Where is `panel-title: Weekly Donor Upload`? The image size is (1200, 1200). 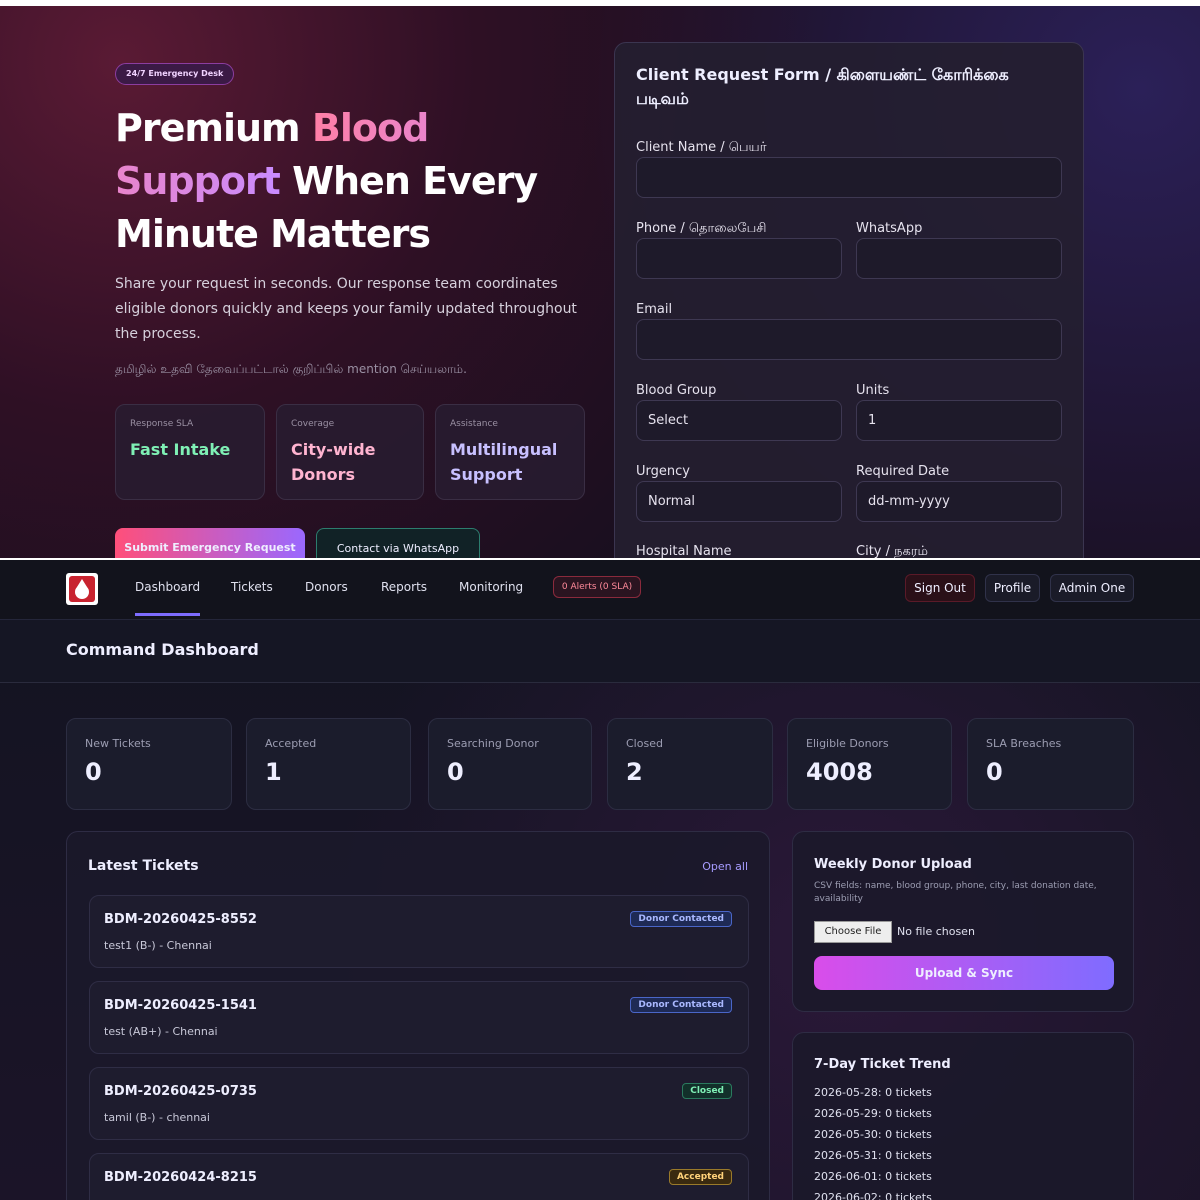
panel-title: Weekly Donor Upload is located at coordinates (893, 864).